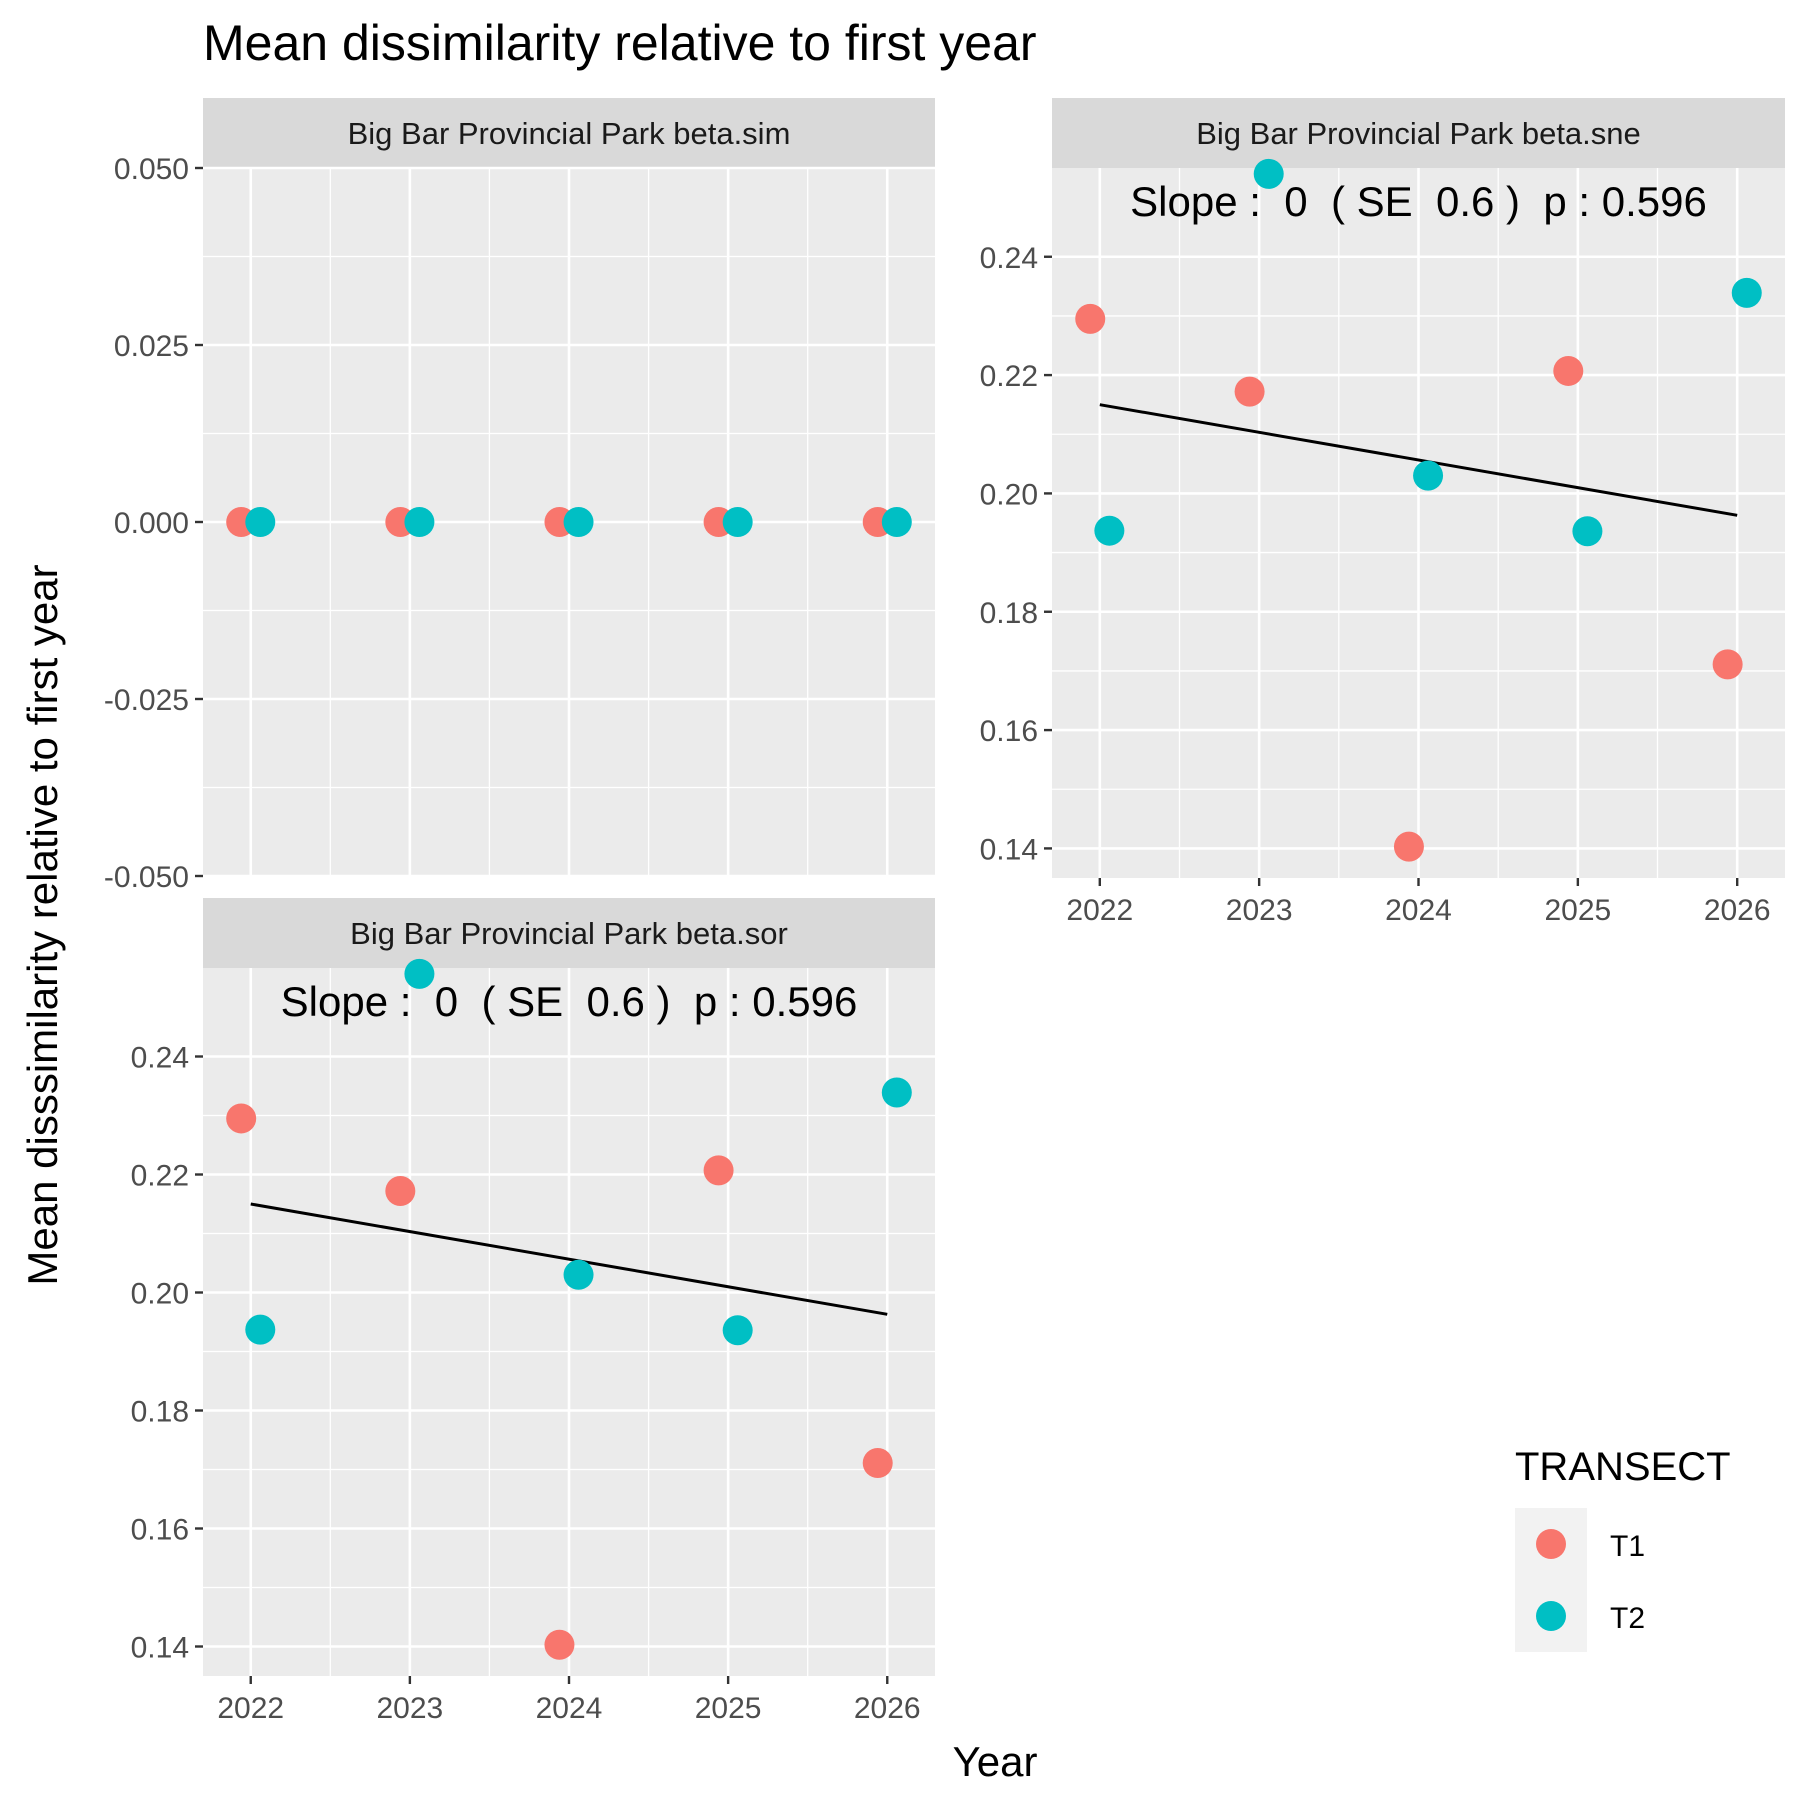 This screenshot has height=1800, width=1800. I want to click on legend-label-t2: T2, so click(1627, 1618).